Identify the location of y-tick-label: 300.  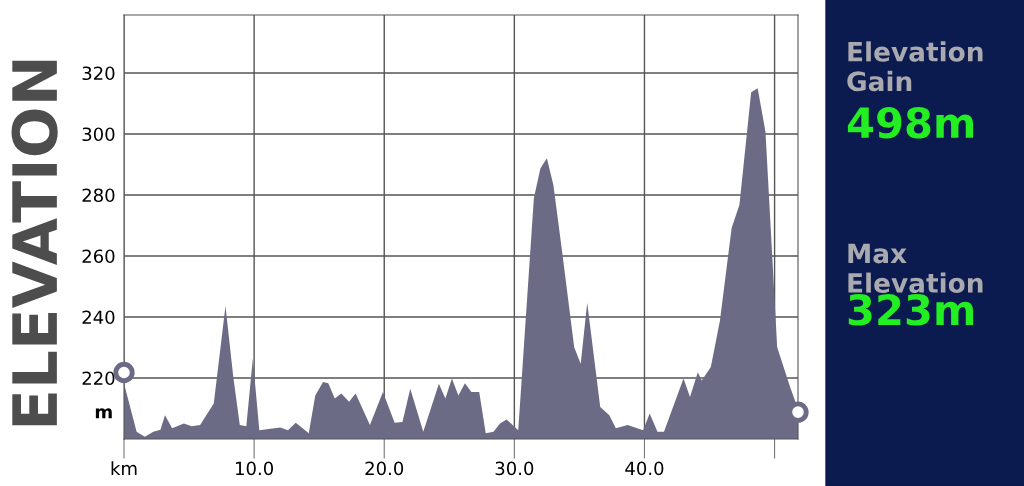
(98, 134).